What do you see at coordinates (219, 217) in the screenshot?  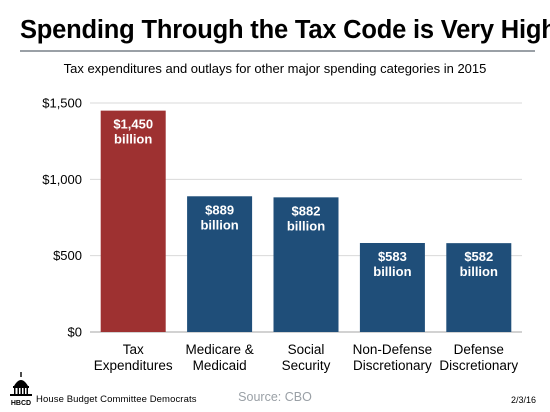 I see `data-label: $889 billion` at bounding box center [219, 217].